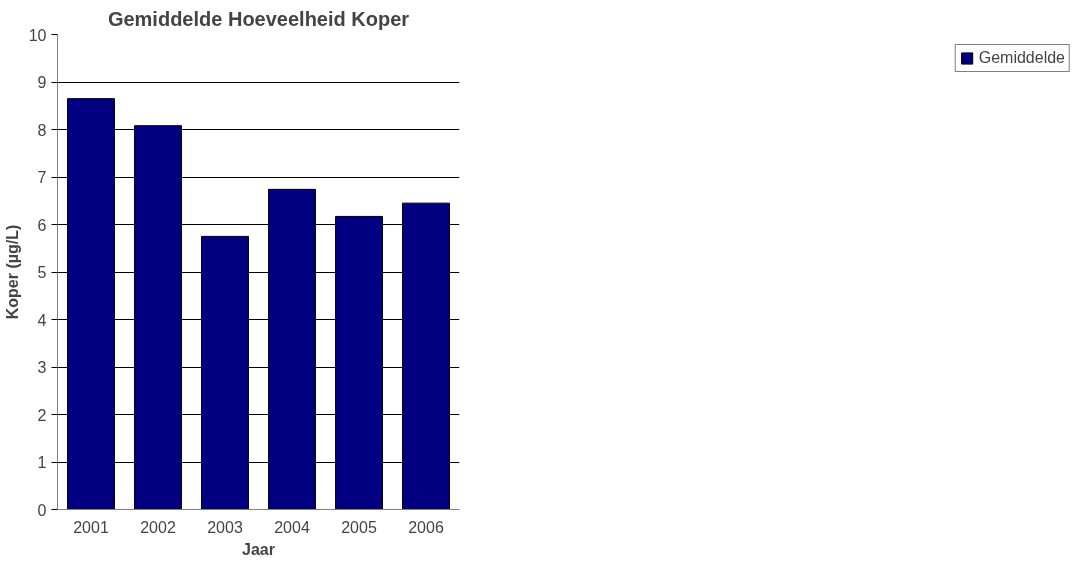  Describe the element at coordinates (42, 177) in the screenshot. I see `y-tick-label: 7` at that location.